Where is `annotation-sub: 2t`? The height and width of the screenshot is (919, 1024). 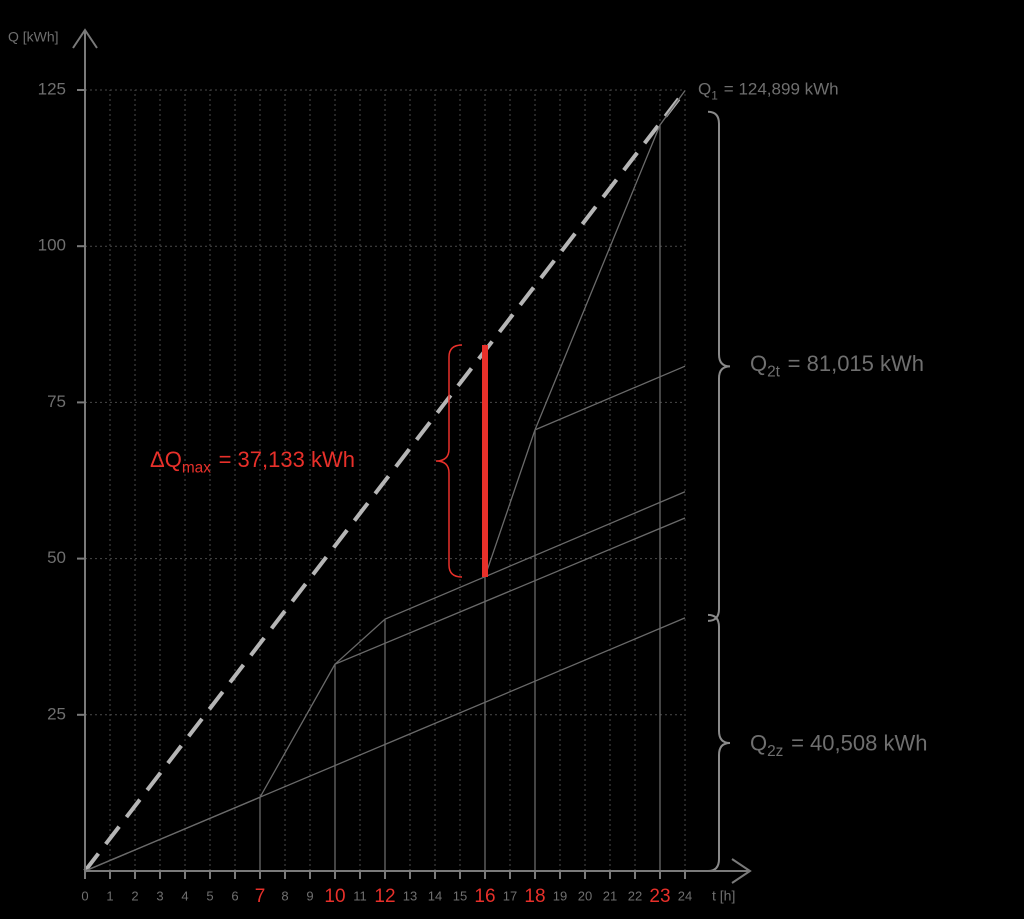 annotation-sub: 2t is located at coordinates (774, 372).